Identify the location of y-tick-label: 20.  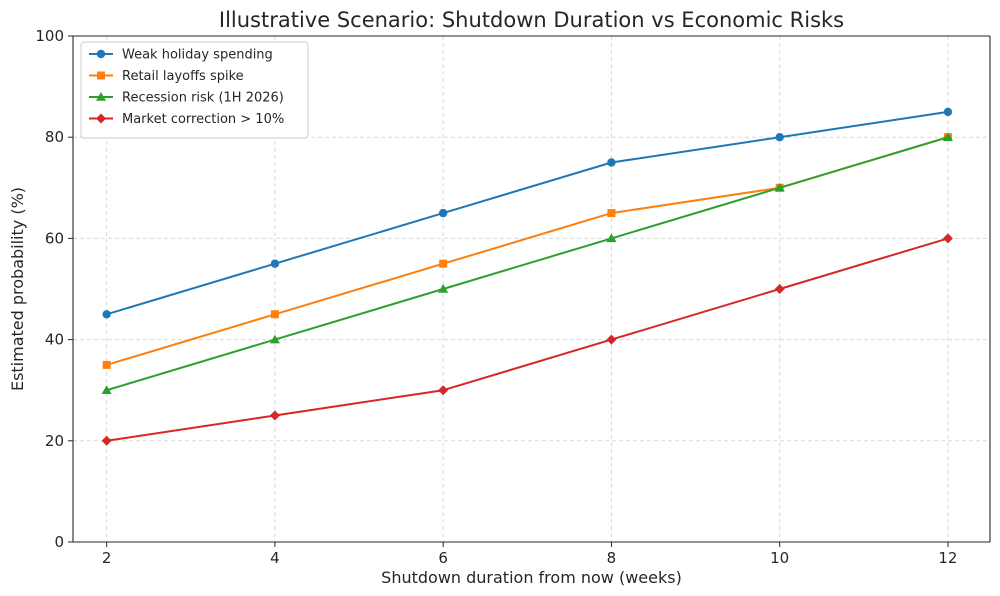
(54, 441).